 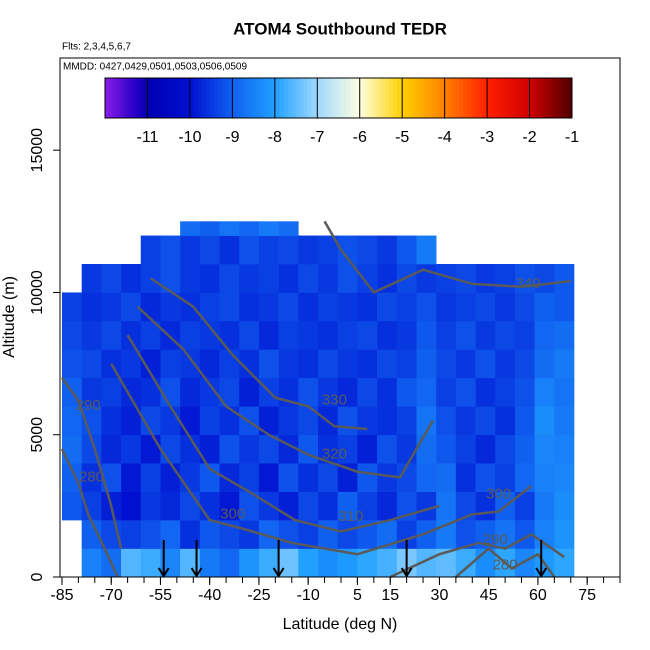 What do you see at coordinates (317, 137) in the screenshot?
I see `colorbar-tick-label: -7` at bounding box center [317, 137].